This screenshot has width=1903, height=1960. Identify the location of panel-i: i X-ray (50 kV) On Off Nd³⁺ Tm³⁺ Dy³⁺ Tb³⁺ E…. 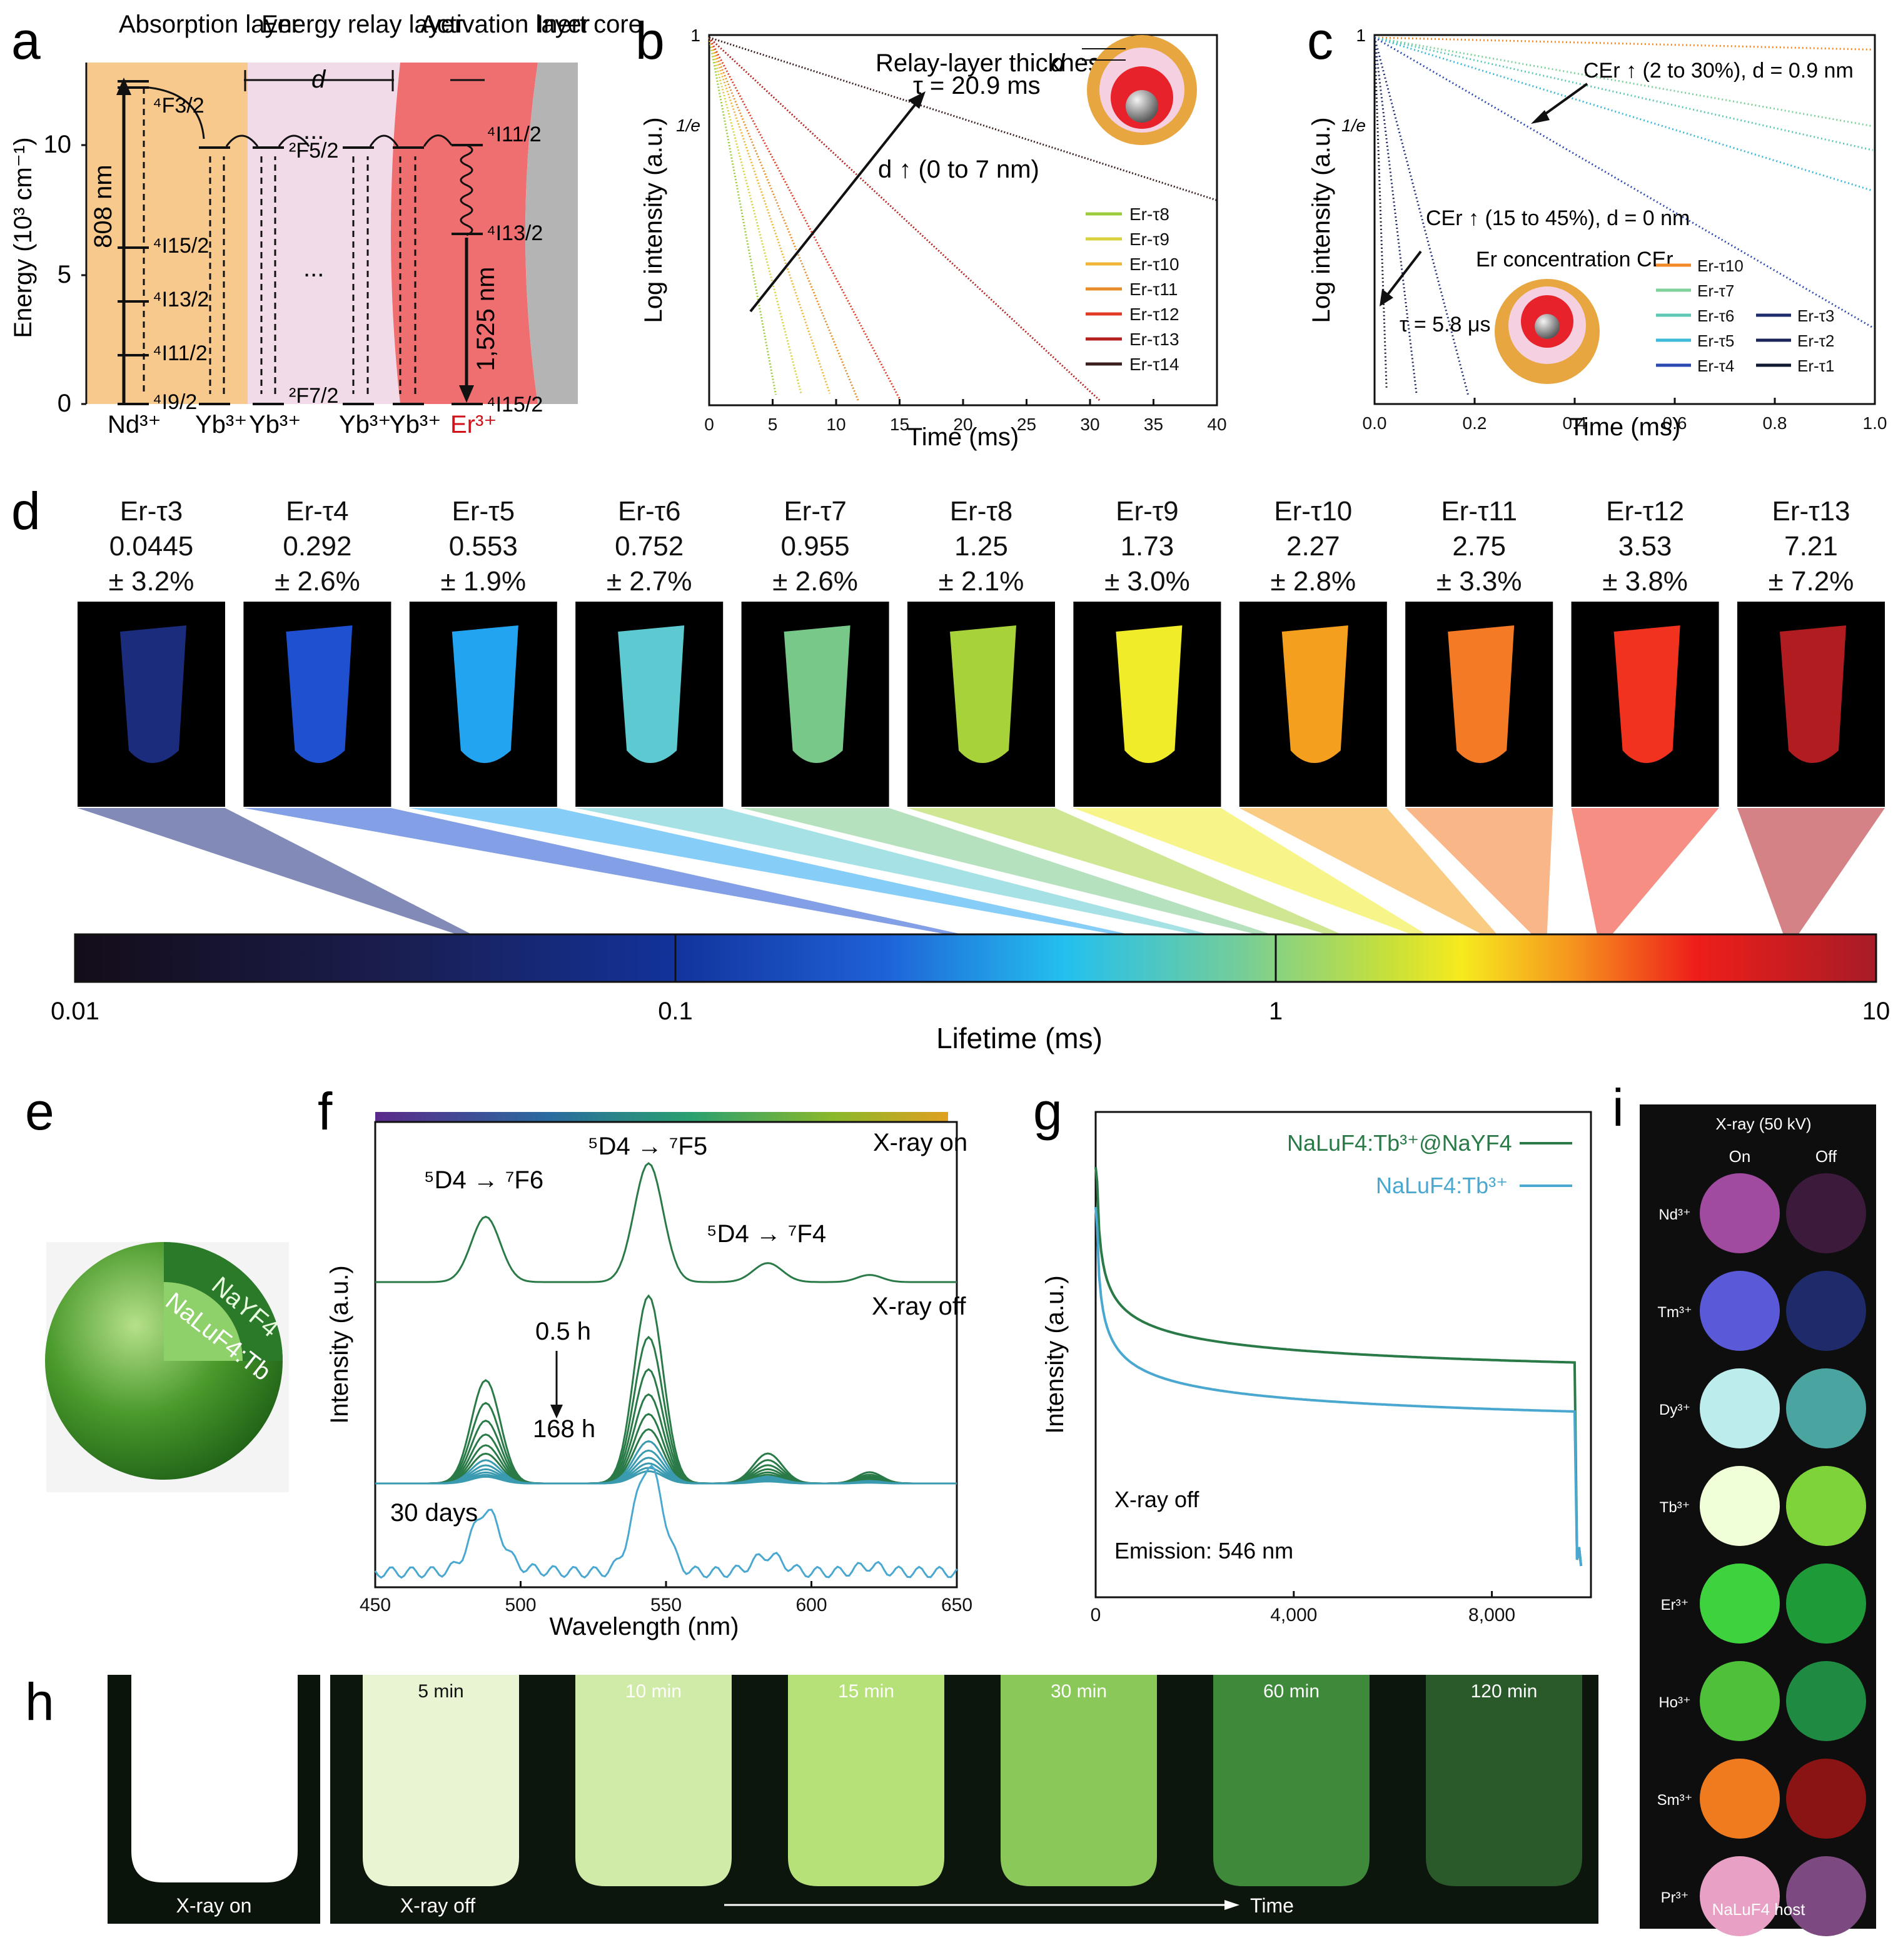
(1744, 1507).